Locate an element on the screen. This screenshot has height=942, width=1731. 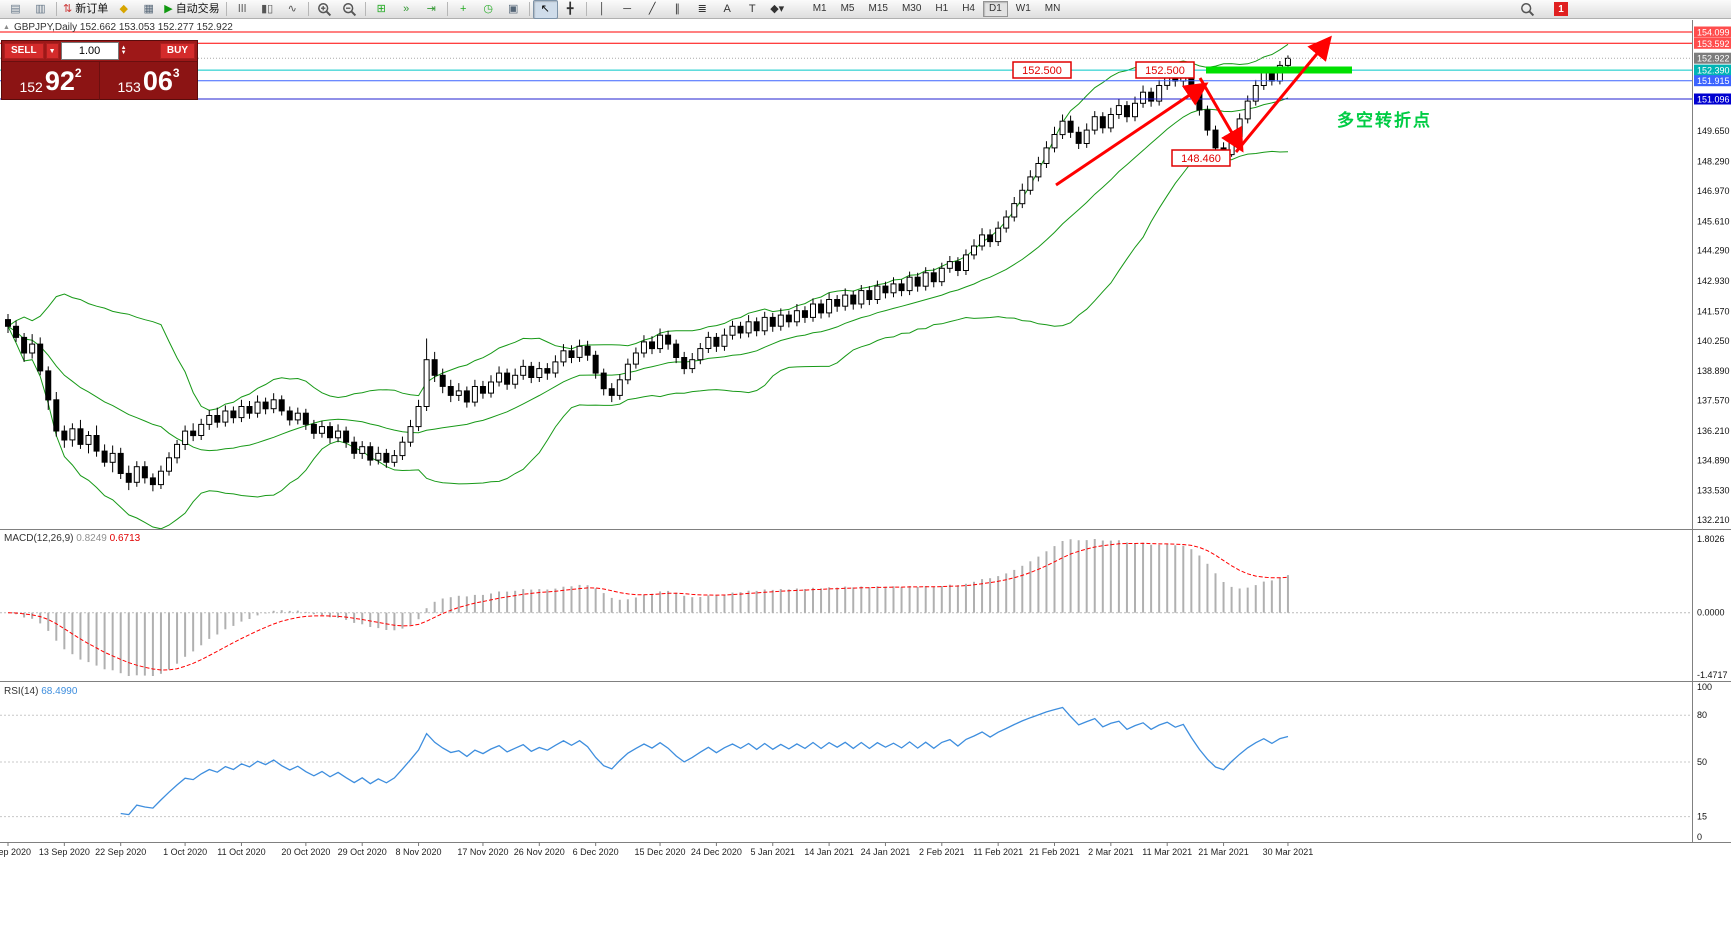
text-icon: A is located at coordinates (727, 9).